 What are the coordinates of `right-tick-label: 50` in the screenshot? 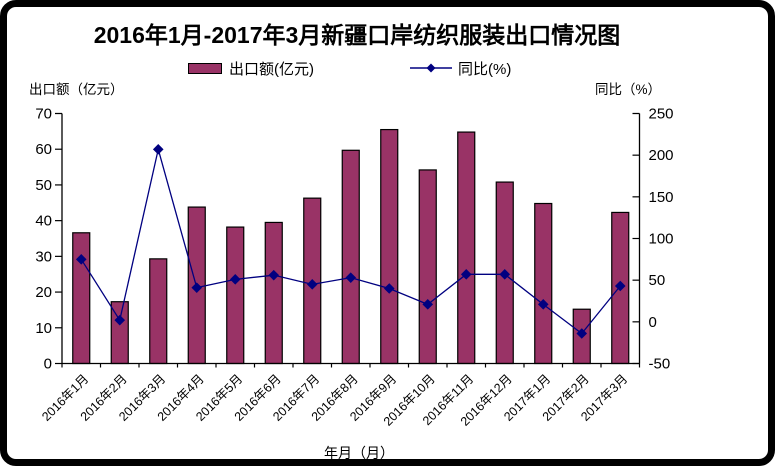 It's located at (657, 280).